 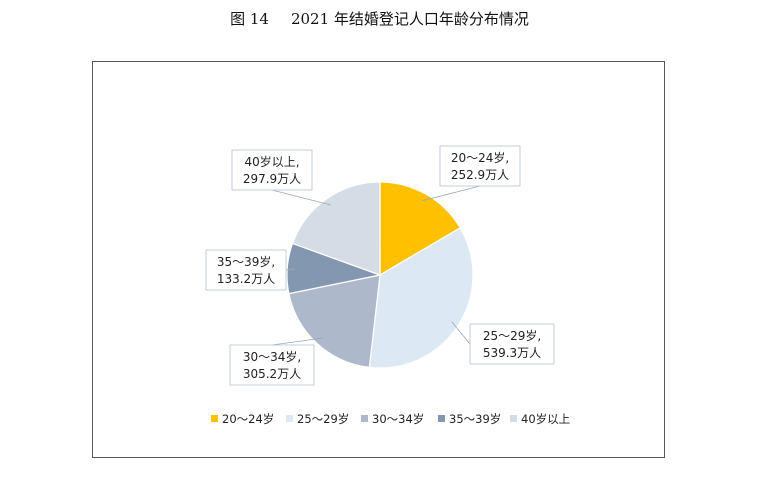 I want to click on data-label-category: 25～29岁,, so click(x=512, y=335).